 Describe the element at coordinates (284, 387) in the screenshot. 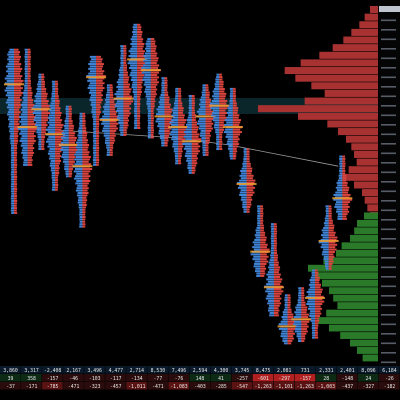

I see `table-cell-value: -1,101` at that location.